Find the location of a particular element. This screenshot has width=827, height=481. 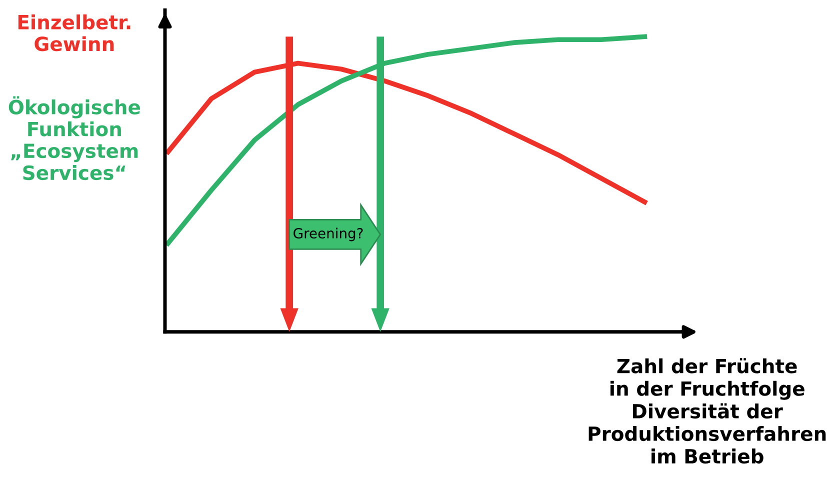

text: Einzelbetr. Gewinn is located at coordinates (74, 33).